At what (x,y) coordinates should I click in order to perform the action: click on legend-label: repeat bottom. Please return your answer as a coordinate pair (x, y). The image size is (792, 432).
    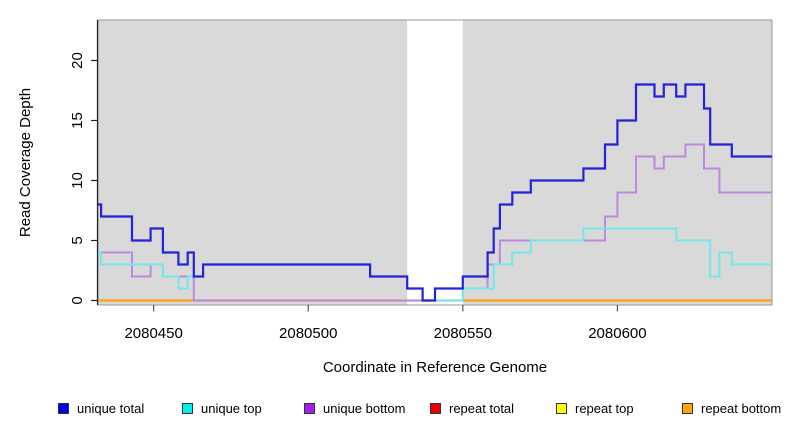
    Looking at the image, I should click on (741, 408).